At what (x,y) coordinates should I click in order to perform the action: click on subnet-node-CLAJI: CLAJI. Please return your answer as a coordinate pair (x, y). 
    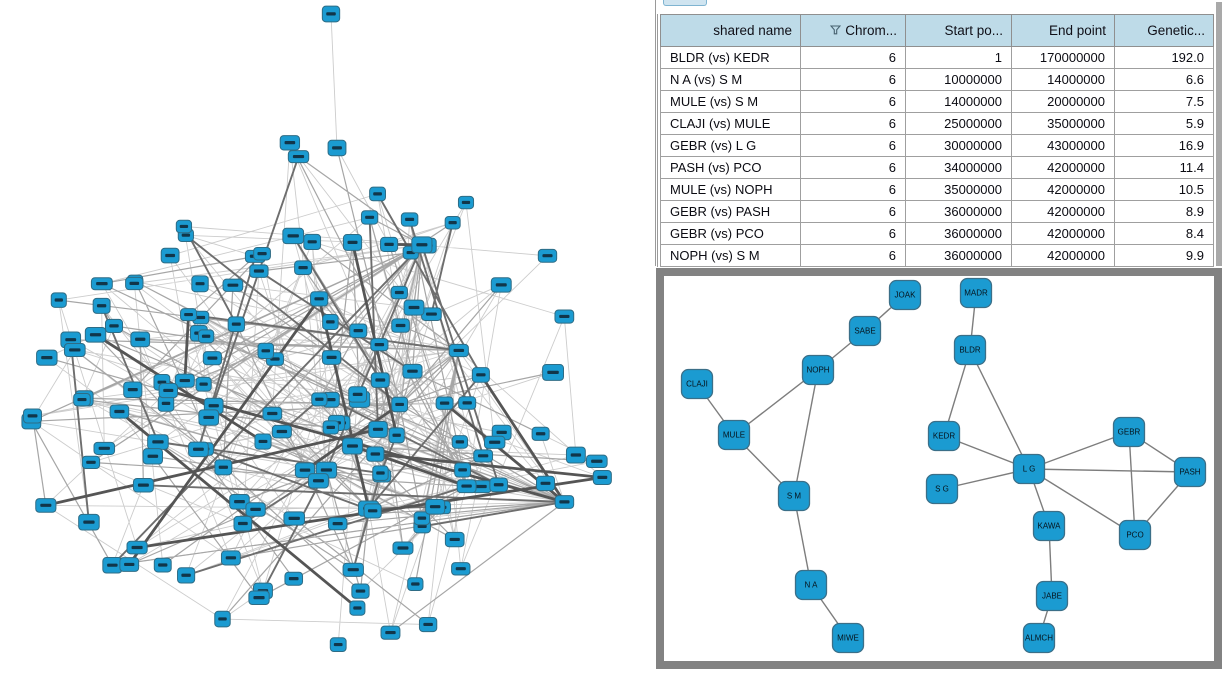
    Looking at the image, I should click on (697, 384).